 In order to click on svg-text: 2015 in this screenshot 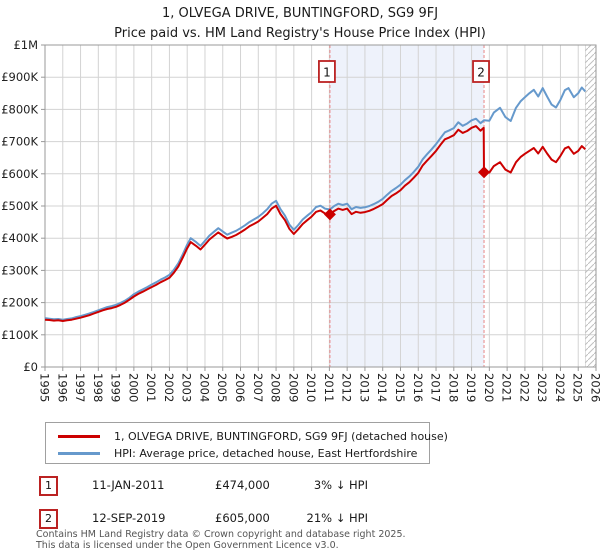, I will do `click(400, 387)`.